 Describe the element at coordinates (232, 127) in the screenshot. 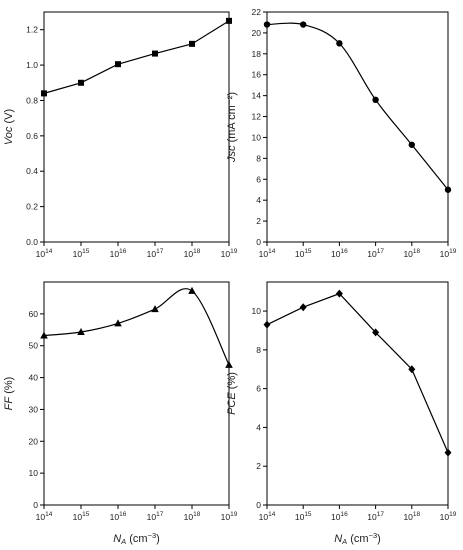

I see `y-axis-label: Jsc (mA cm⁻²)` at that location.